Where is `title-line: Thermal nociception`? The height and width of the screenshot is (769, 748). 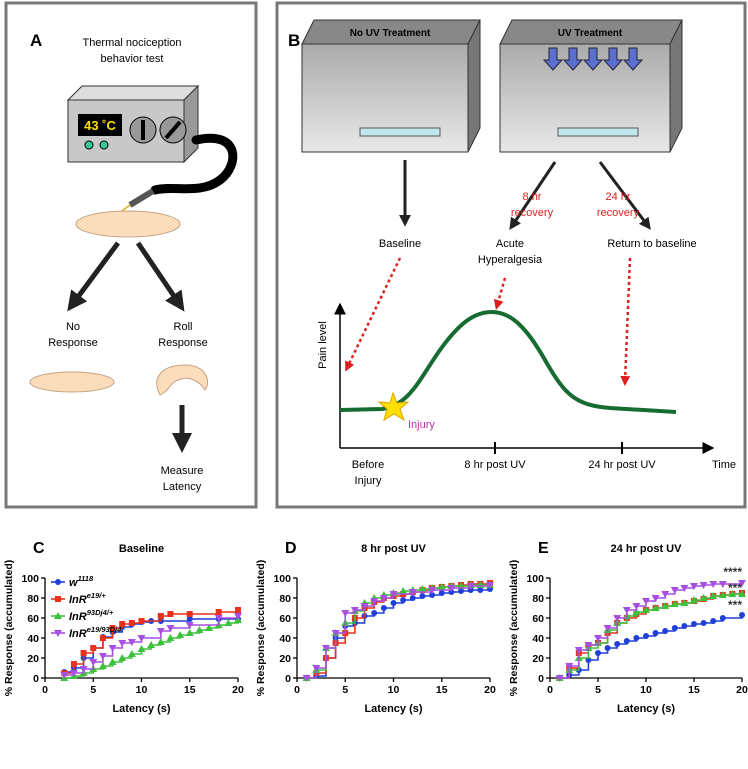
title-line: Thermal nociception is located at coordinates (131, 43).